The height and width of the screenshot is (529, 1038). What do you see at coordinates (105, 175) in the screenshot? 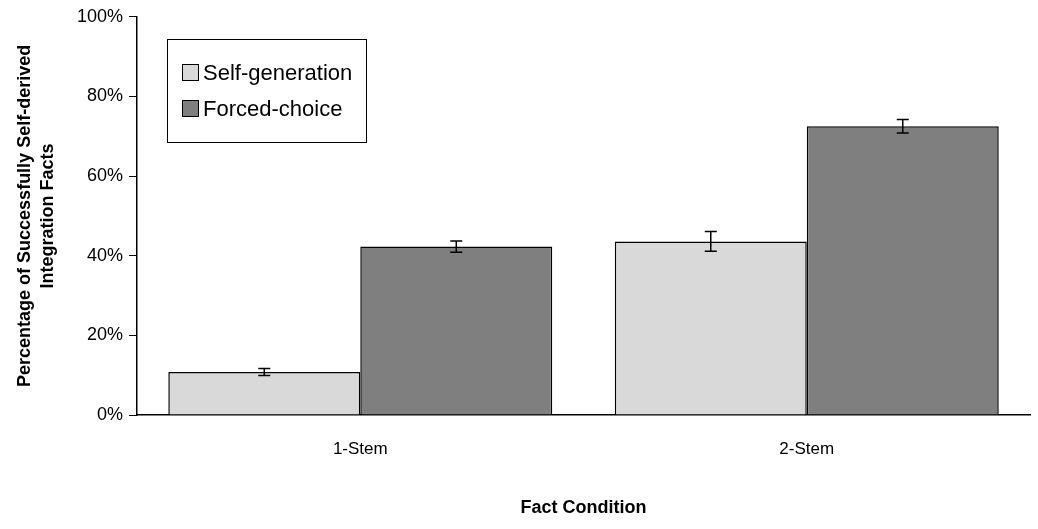
I see `y-tick-label: 60%` at bounding box center [105, 175].